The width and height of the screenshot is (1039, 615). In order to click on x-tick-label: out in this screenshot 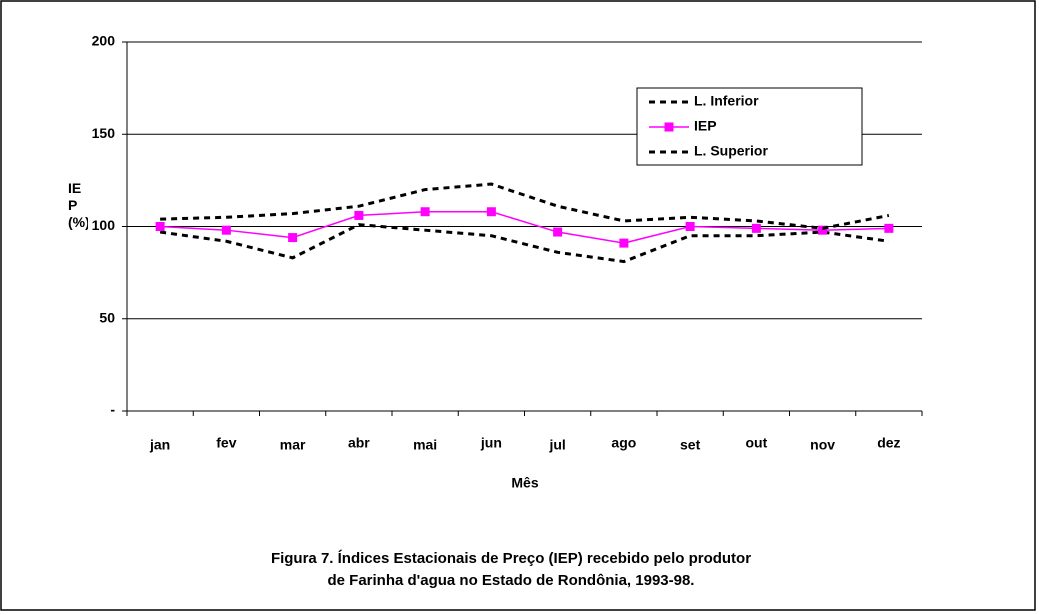, I will do `click(756, 443)`.